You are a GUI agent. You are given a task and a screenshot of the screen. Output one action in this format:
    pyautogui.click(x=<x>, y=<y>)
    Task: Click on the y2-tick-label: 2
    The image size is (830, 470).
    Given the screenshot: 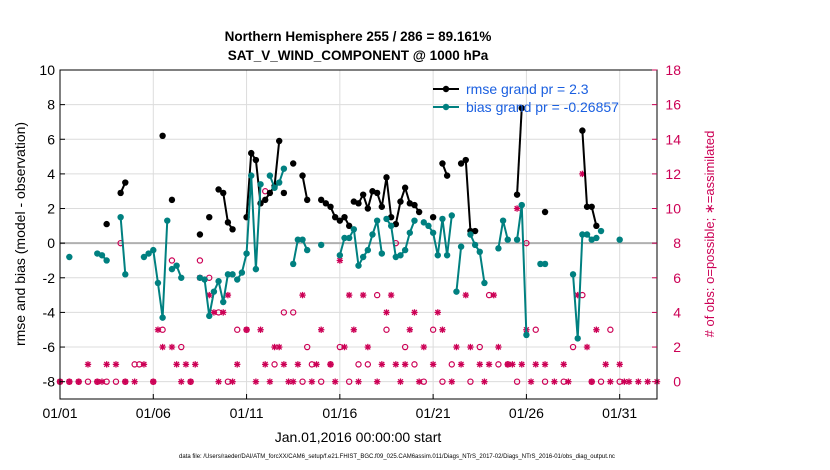 What is the action you would take?
    pyautogui.click(x=677, y=347)
    